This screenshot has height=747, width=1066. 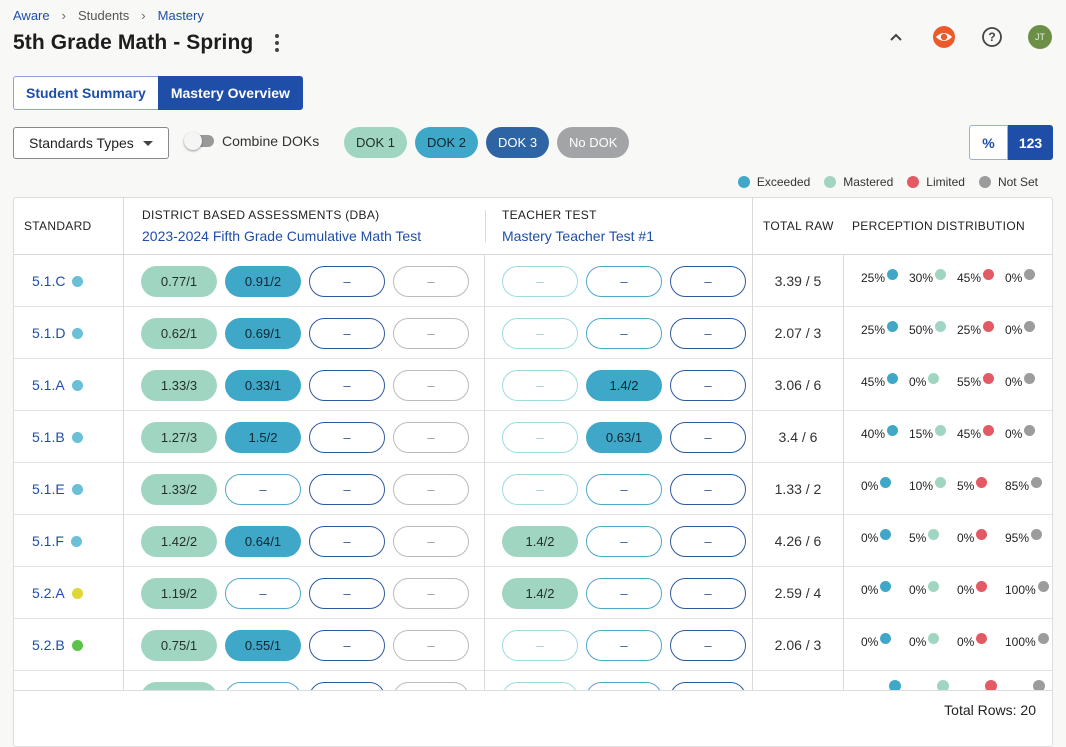 I want to click on perception-distribution: 25% 50% 25% 0%, so click(x=948, y=333).